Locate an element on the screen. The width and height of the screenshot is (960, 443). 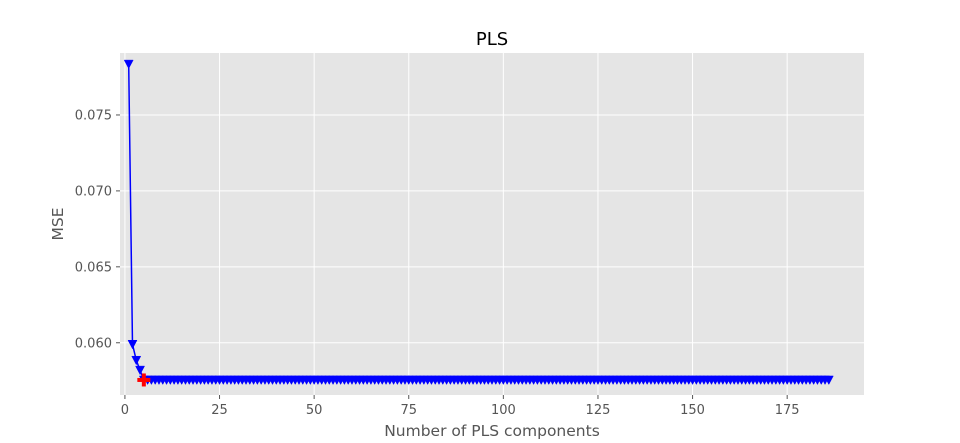
y-tick-label: 0.070 is located at coordinates (93, 191).